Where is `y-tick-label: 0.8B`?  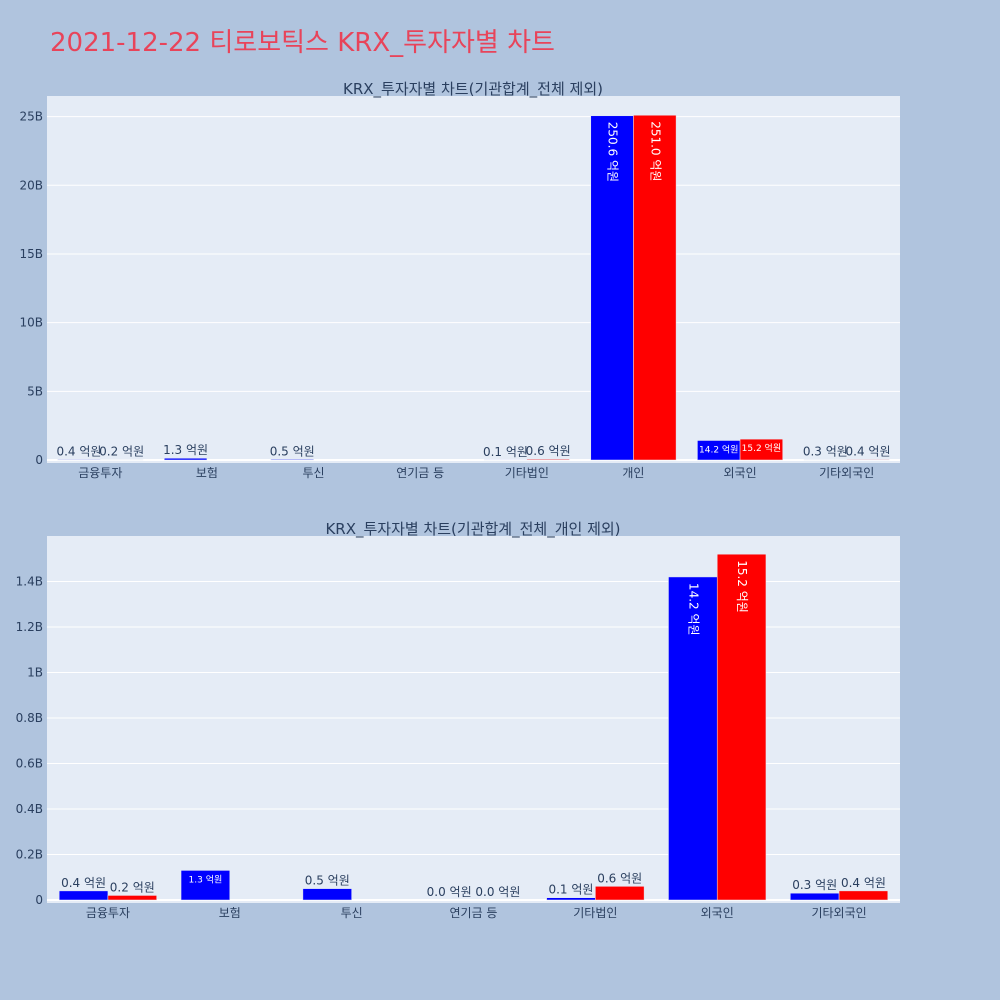 y-tick-label: 0.8B is located at coordinates (29, 718).